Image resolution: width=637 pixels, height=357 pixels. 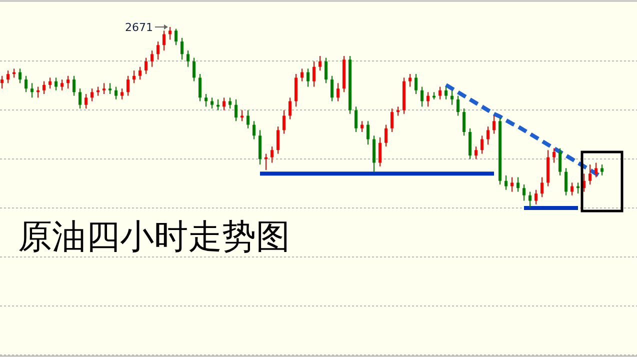 I want to click on text: 原油四小时走势图, so click(x=154, y=237).